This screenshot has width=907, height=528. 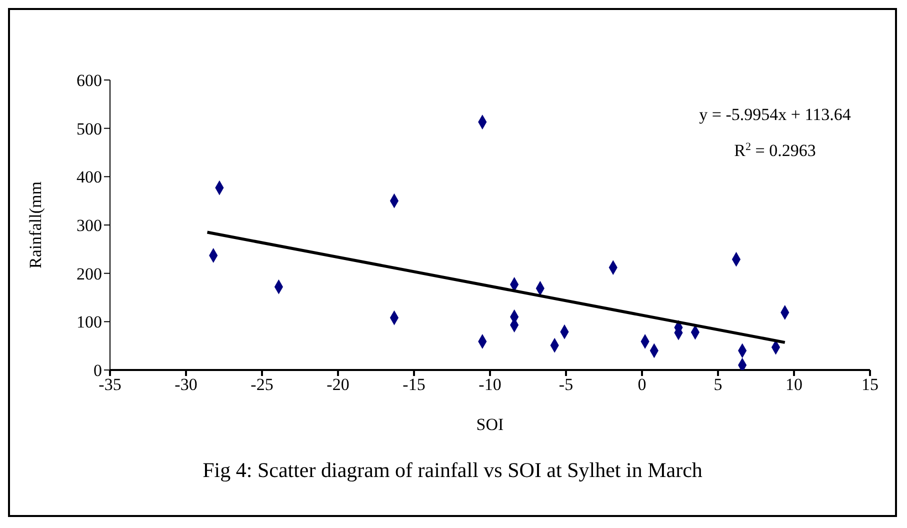 I want to click on annotation: R$^{2}$ = 0.2963, so click(x=775, y=150).